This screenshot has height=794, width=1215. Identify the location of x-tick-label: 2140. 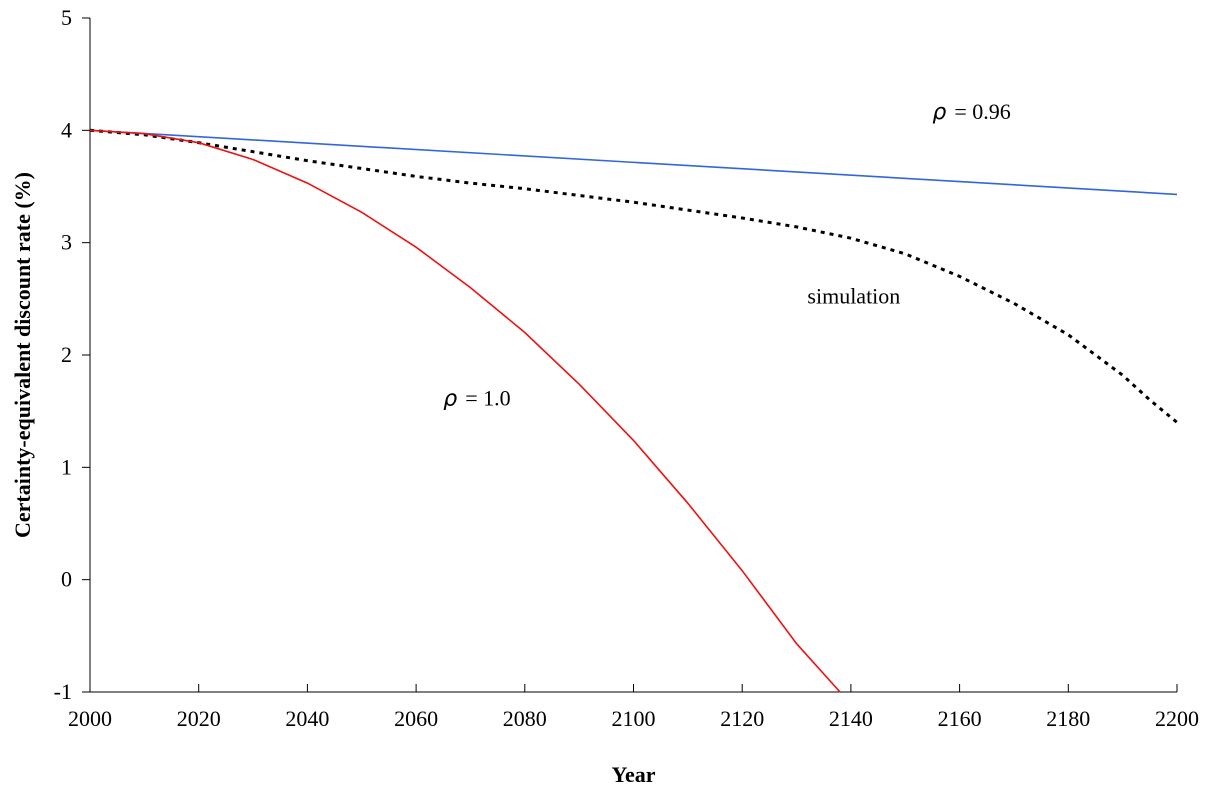
(851, 718).